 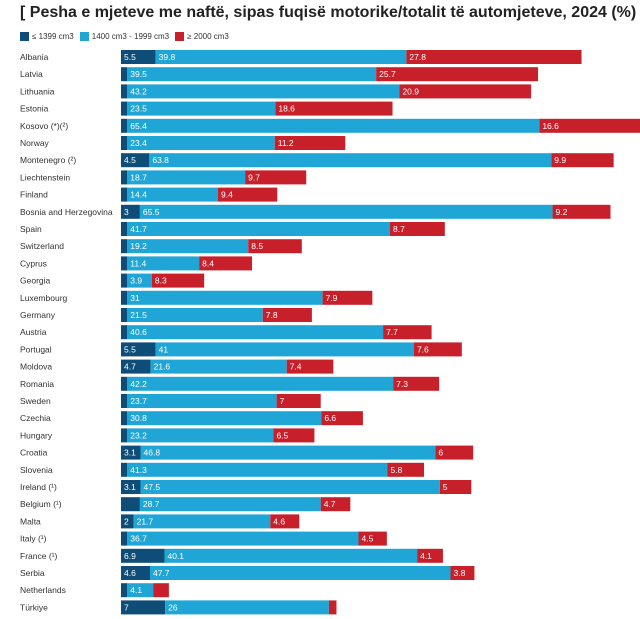 I want to click on data-label: 11.4, so click(x=138, y=263).